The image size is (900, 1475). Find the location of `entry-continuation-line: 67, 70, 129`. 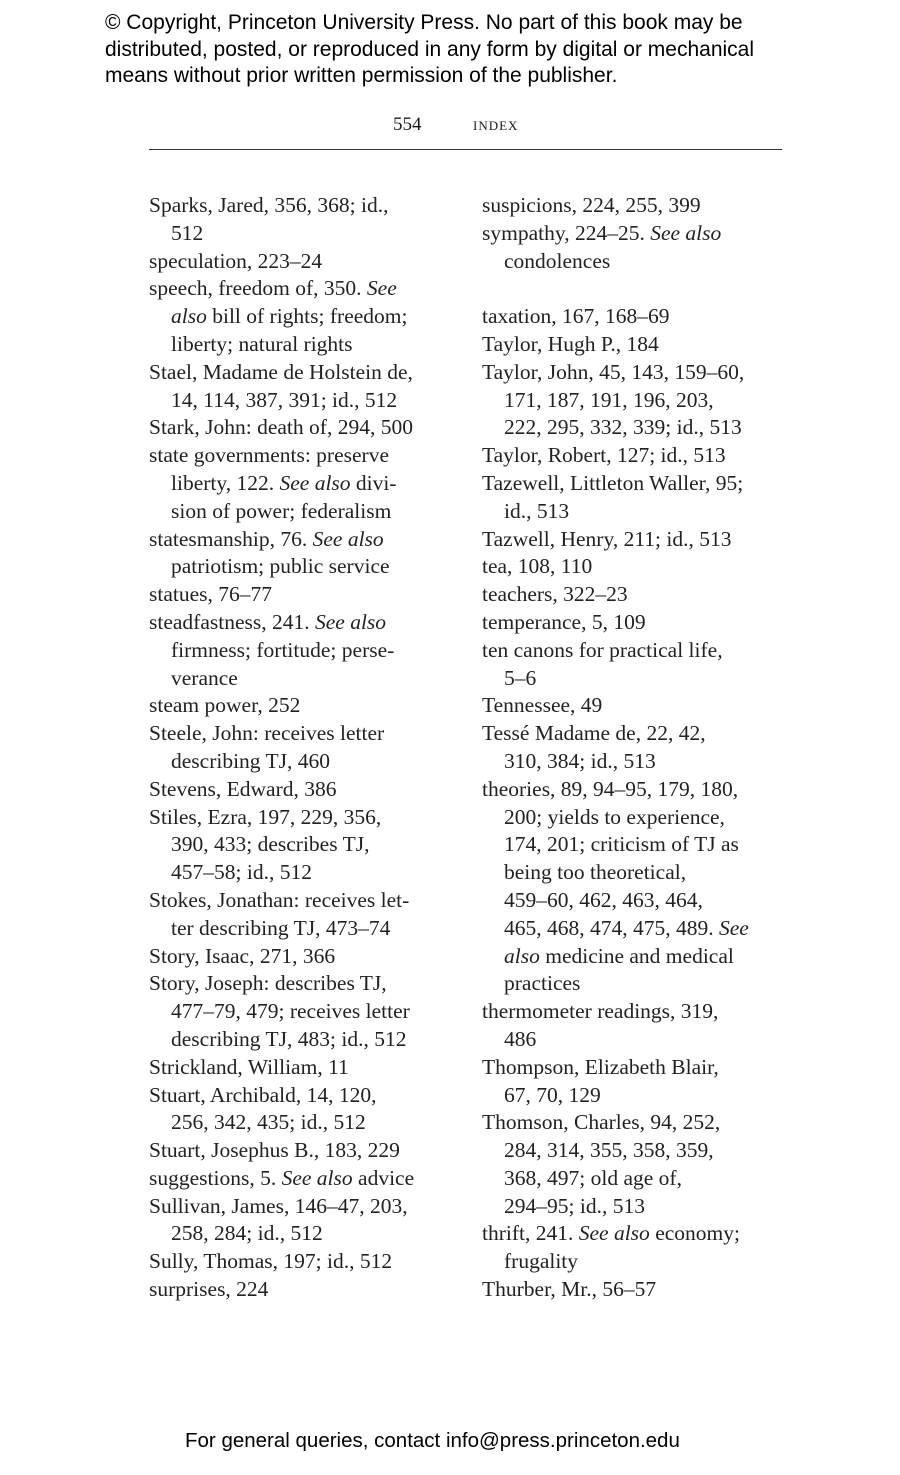

entry-continuation-line: 67, 70, 129 is located at coordinates (642, 1096).